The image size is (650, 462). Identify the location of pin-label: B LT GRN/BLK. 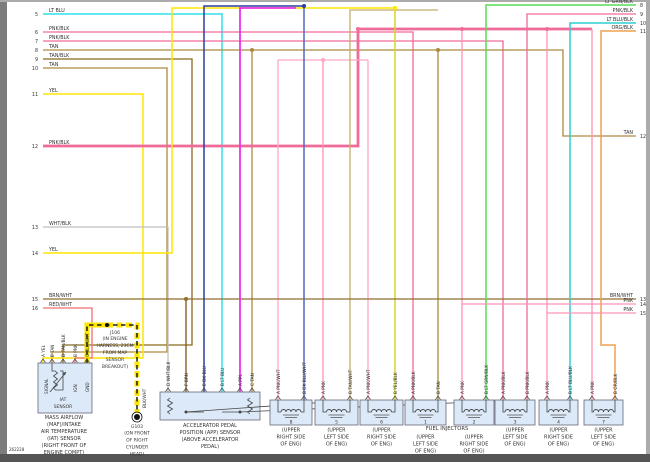
(487, 379).